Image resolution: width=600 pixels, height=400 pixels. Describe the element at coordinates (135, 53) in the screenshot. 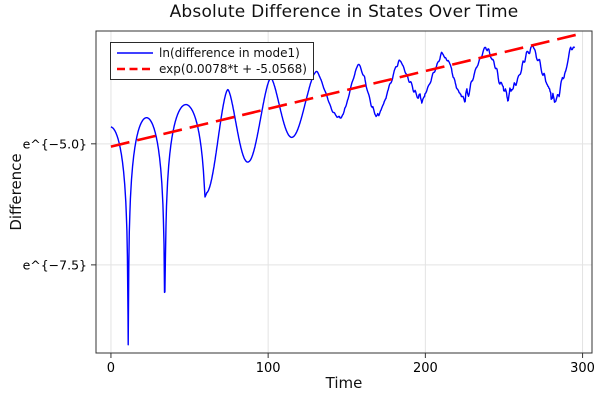

I see `blue-line-sample-icon` at that location.